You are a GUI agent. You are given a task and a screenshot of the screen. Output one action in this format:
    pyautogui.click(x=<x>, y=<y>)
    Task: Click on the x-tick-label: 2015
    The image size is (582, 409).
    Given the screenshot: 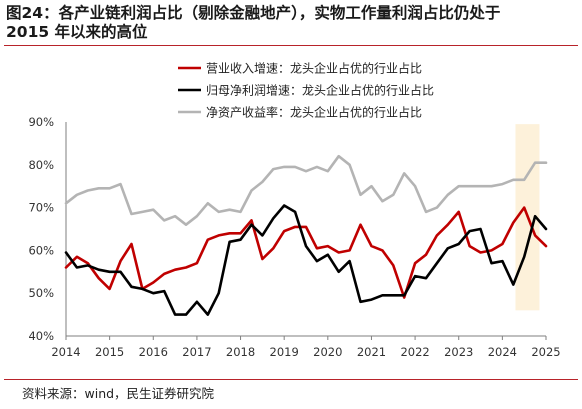 What is the action you would take?
    pyautogui.click(x=109, y=352)
    